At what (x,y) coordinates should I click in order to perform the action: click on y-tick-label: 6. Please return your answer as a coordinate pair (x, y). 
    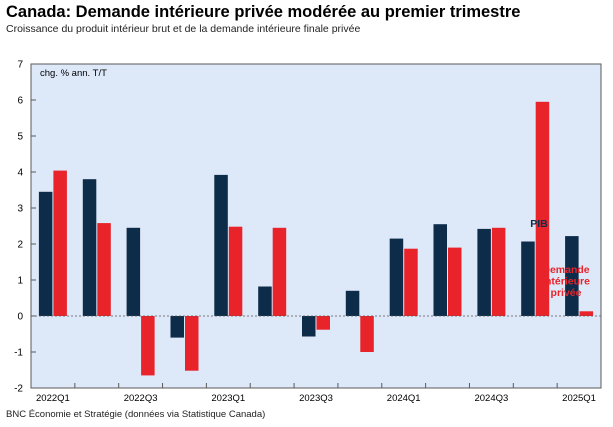
    Looking at the image, I should click on (20, 101).